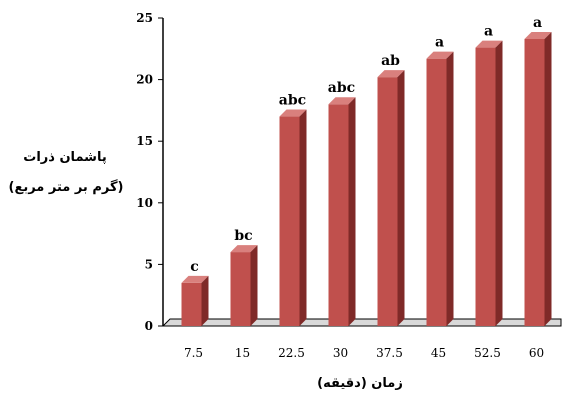 This screenshot has height=401, width=563. Describe the element at coordinates (193, 353) in the screenshot. I see `x-tick-label: 7.5` at that location.